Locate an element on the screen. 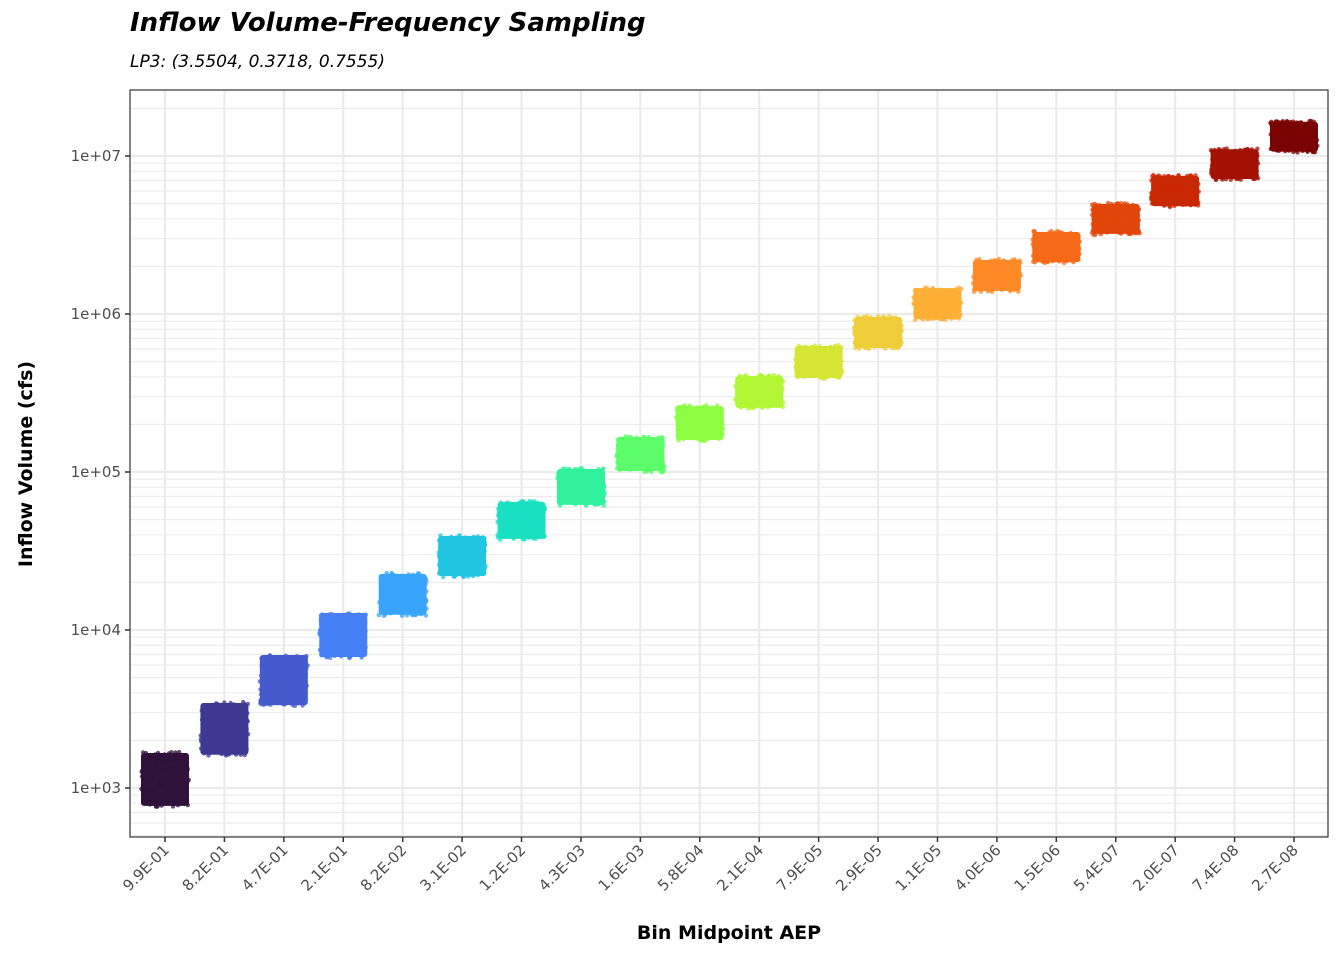  x-tick-label: 4.0E-06 is located at coordinates (978, 868).